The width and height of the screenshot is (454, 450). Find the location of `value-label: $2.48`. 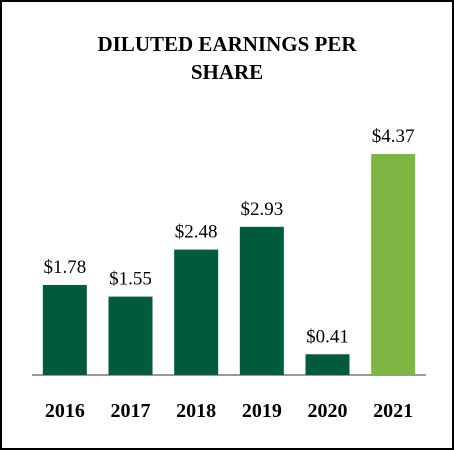

value-label: $2.48 is located at coordinates (196, 232).